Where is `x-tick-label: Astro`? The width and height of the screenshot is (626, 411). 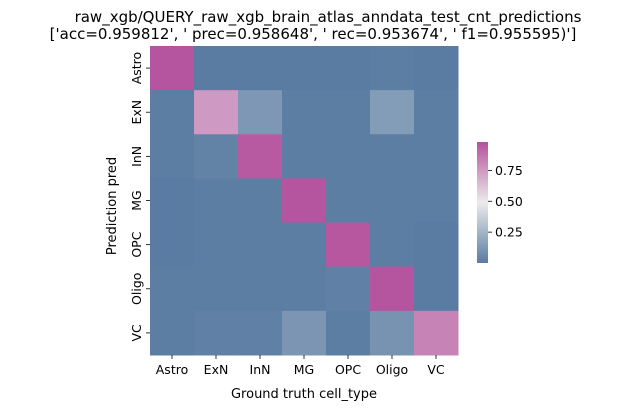
x-tick-label: Astro is located at coordinates (172, 369).